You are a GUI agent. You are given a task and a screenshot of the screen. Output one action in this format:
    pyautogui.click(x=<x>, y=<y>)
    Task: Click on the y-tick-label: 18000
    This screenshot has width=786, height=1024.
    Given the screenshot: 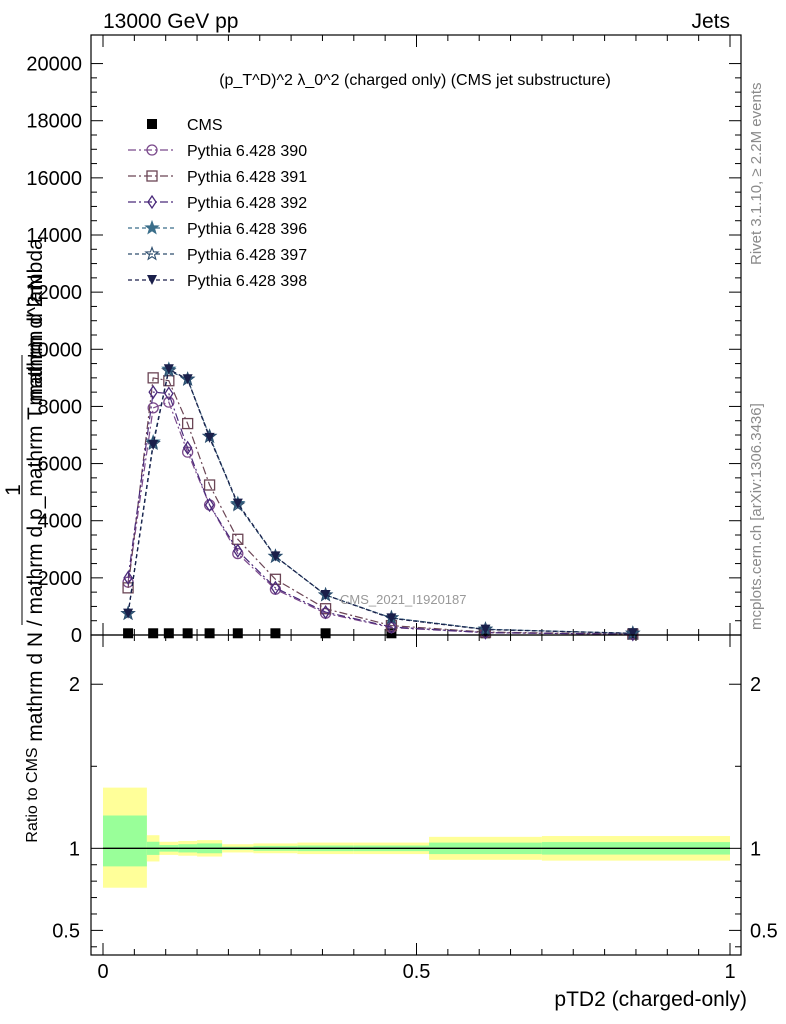 What is the action you would take?
    pyautogui.click(x=54, y=122)
    